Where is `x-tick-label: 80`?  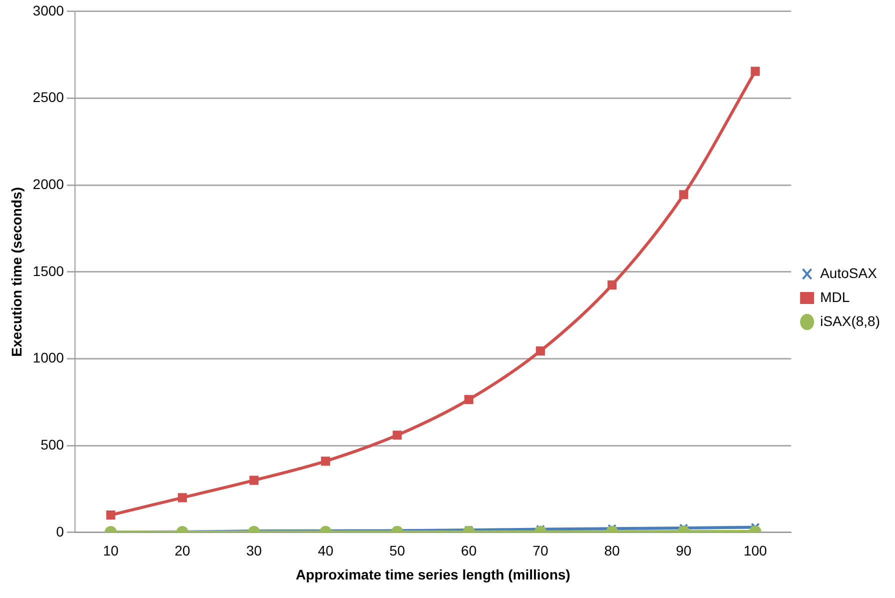
x-tick-label: 80 is located at coordinates (612, 550).